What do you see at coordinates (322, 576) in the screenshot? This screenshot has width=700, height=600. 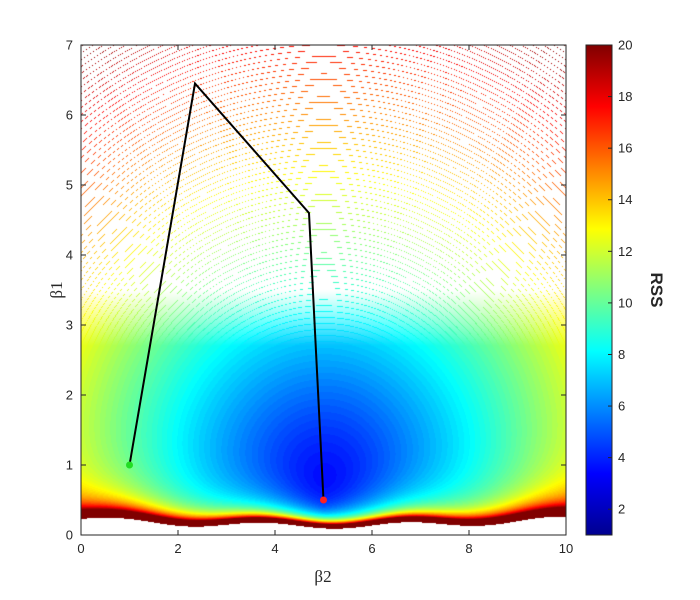 I see `x-axis-label: β2` at bounding box center [322, 576].